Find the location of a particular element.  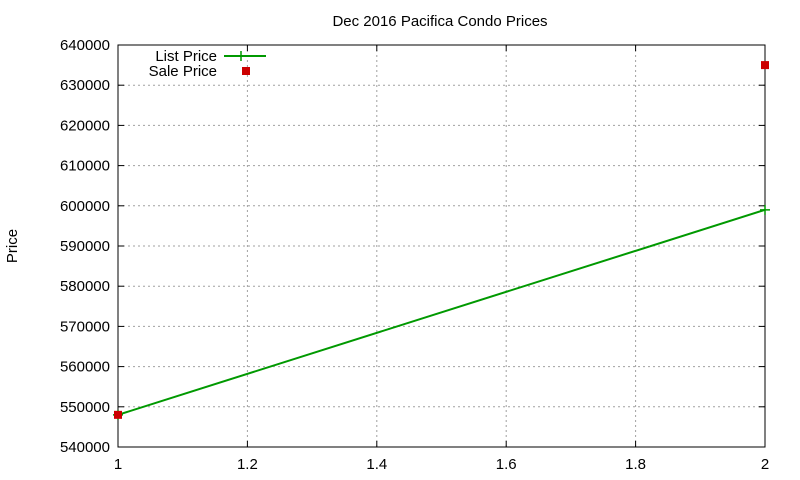

y-tick-label: 640000 is located at coordinates (85, 45).